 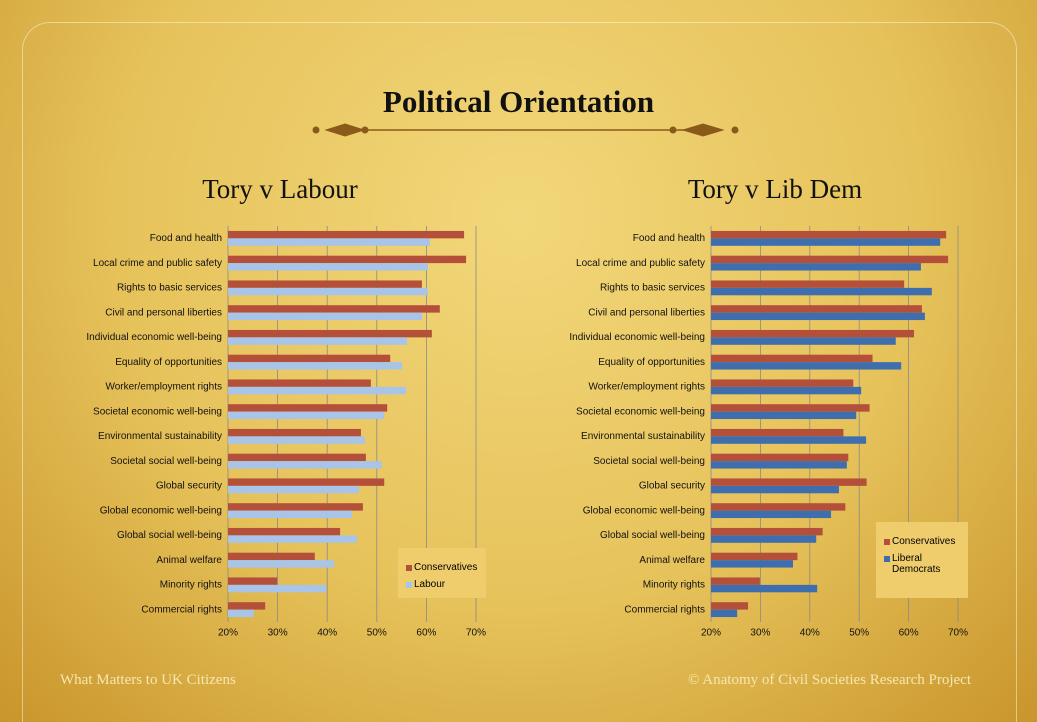 I want to click on y-tick-label: Global economic well-being, so click(x=161, y=510).